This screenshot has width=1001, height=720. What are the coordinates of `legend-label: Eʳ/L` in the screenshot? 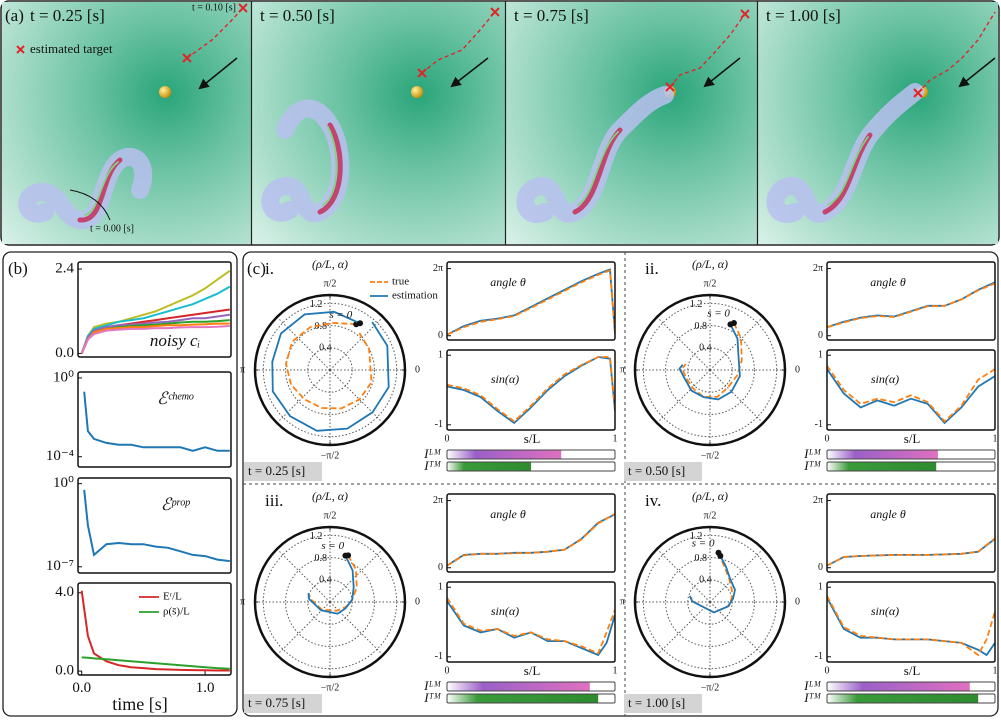 It's located at (172, 597).